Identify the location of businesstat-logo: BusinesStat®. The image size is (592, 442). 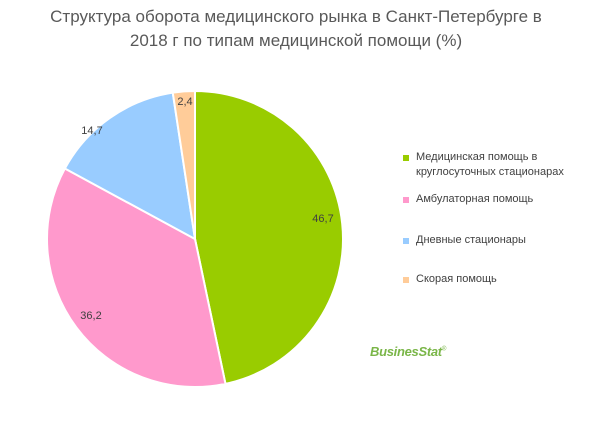
(408, 351).